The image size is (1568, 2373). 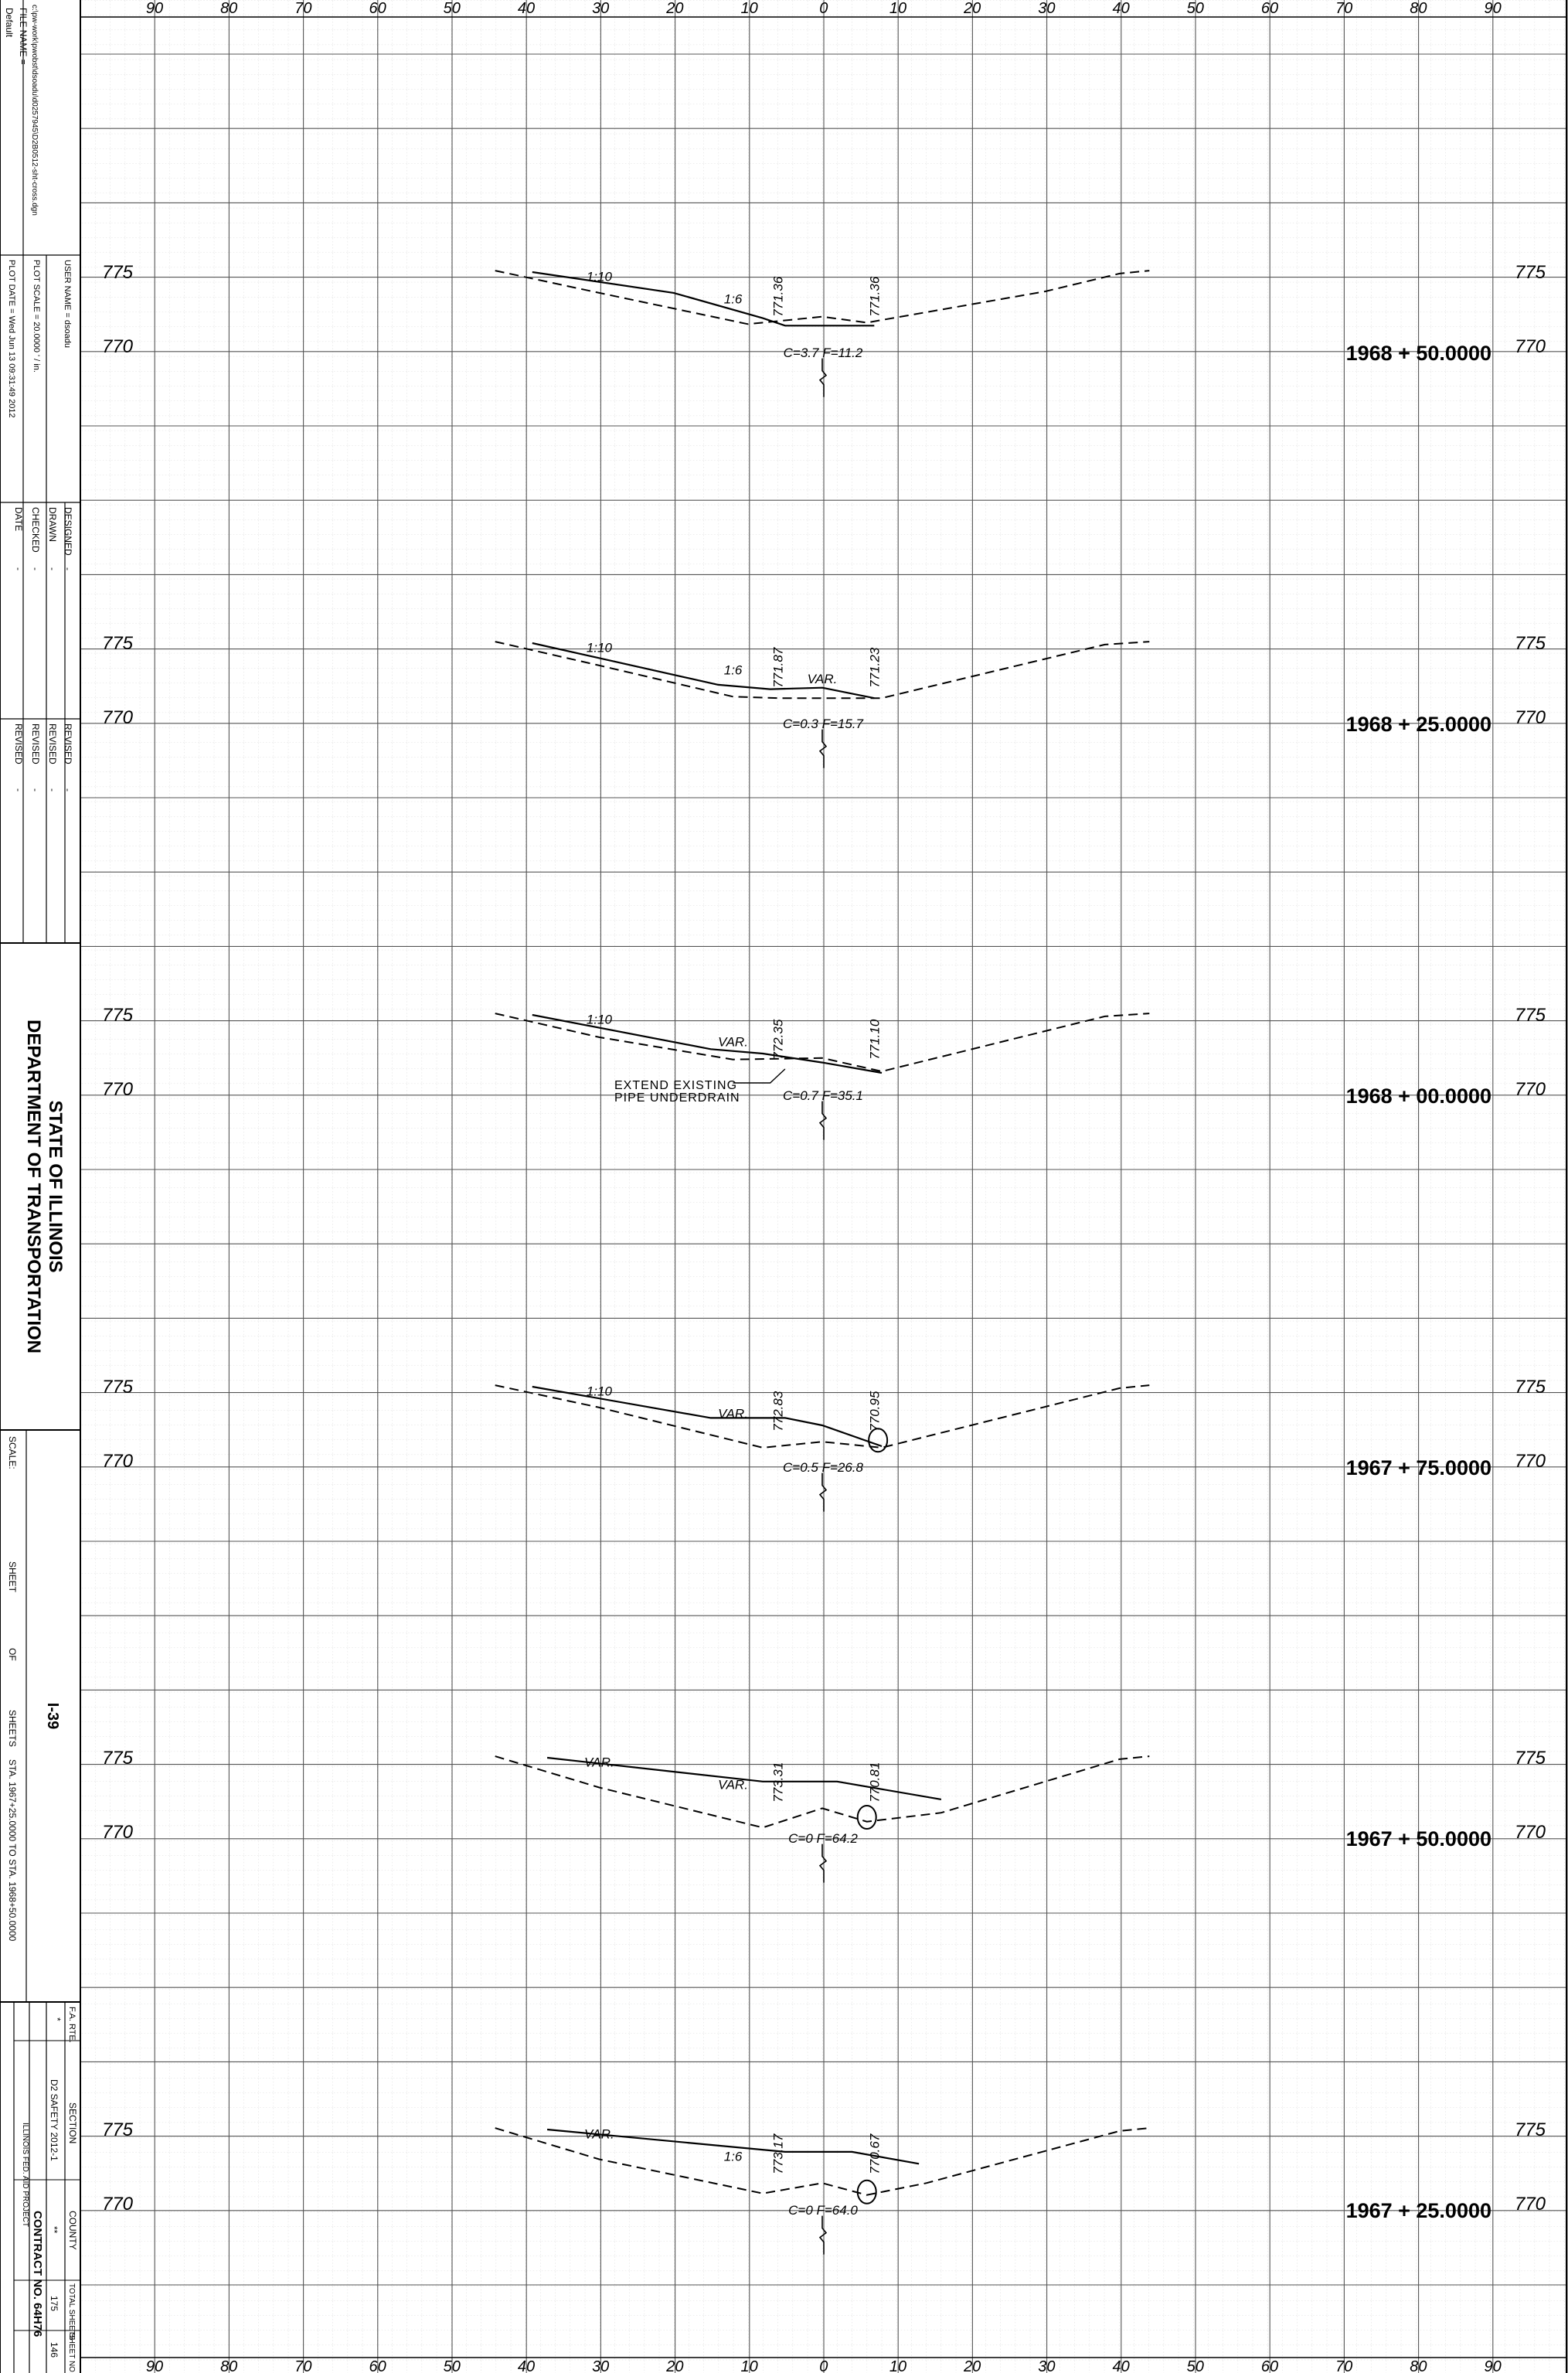 I want to click on axis-tick-label: 10, so click(x=897, y=2365).